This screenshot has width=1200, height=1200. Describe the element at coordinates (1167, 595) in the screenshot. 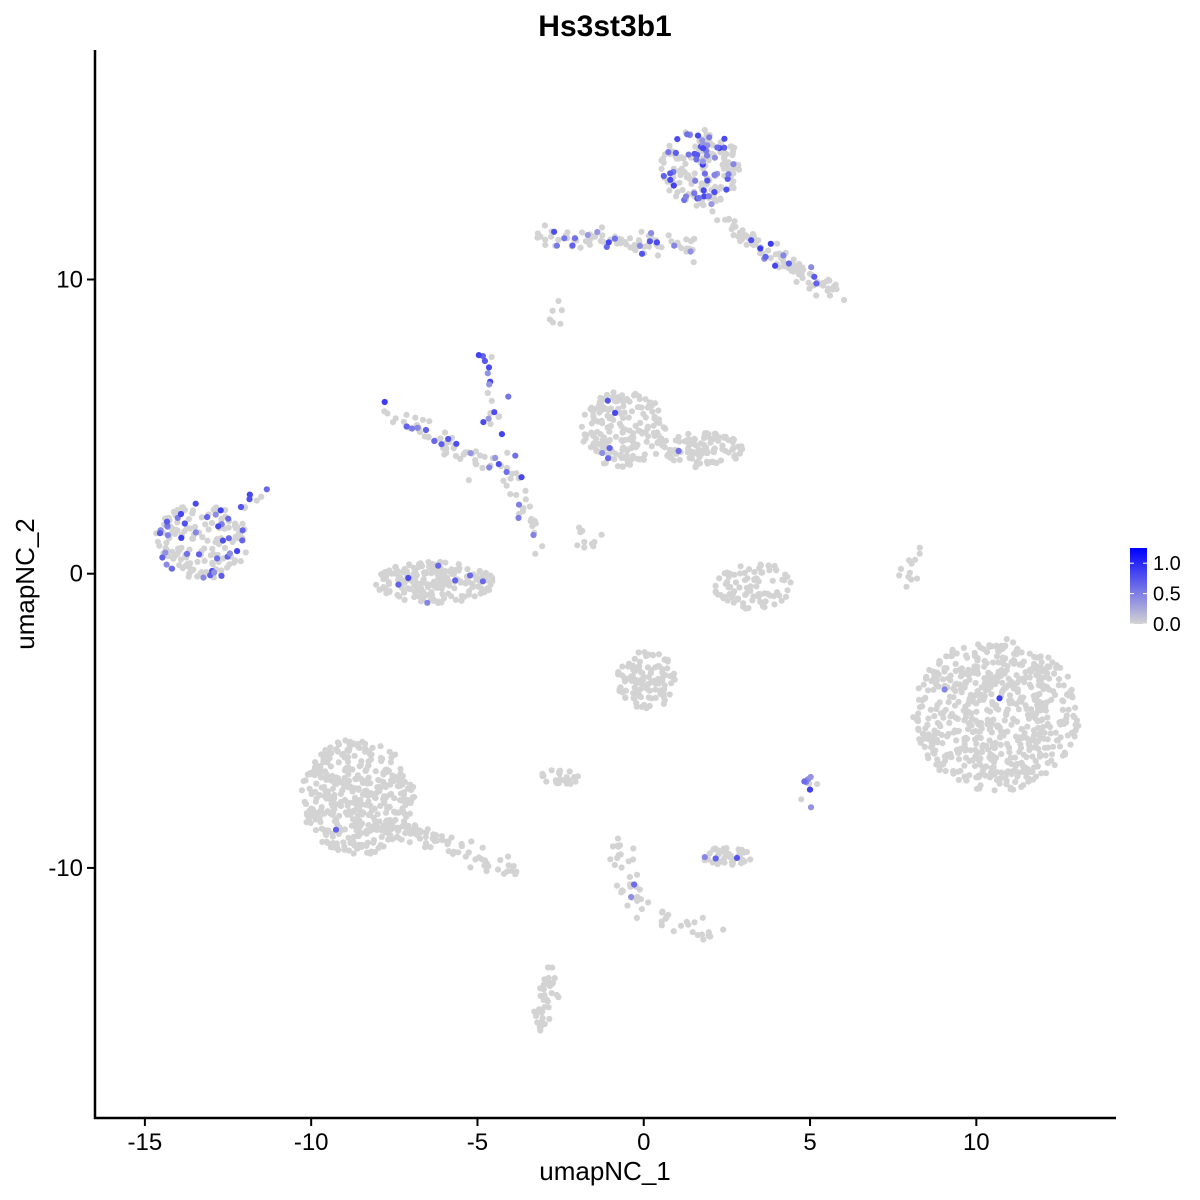

I see `legend-tick-label: 0.5` at that location.